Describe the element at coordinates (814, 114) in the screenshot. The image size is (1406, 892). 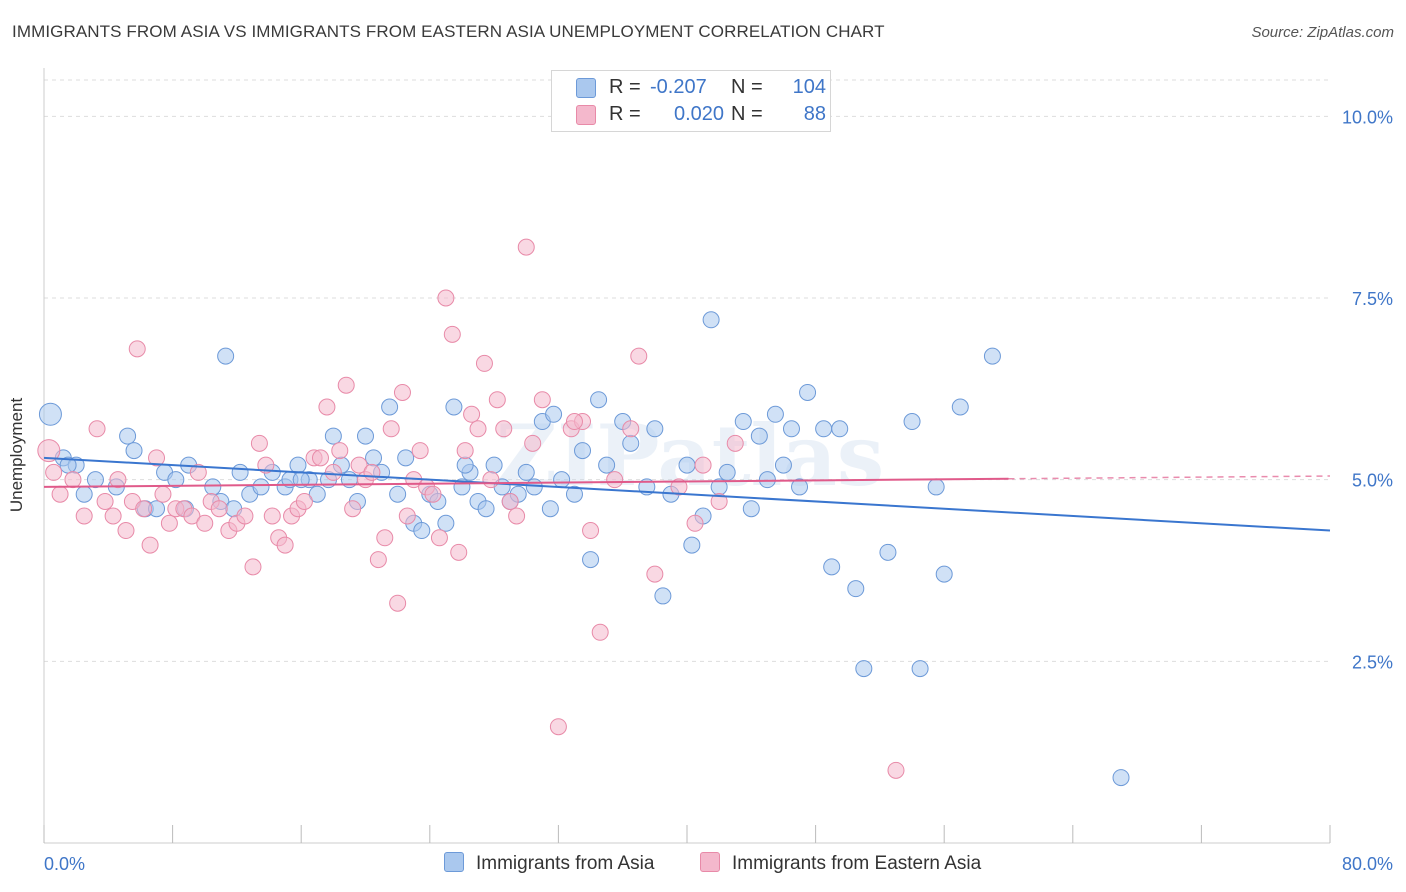
I see `legend-n-value: 88` at that location.